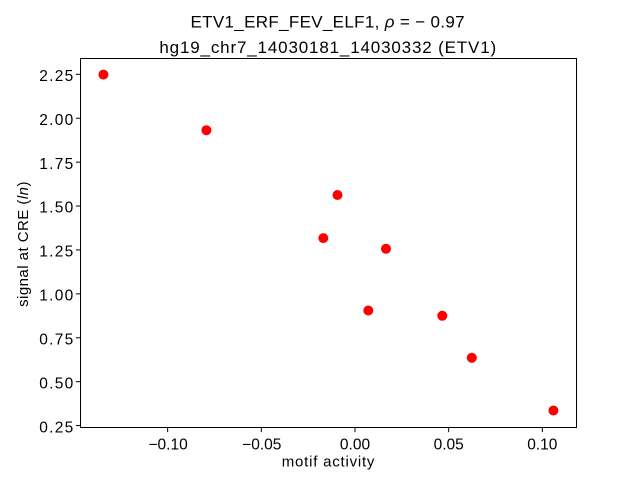 This screenshot has height=480, width=640. Describe the element at coordinates (168, 444) in the screenshot. I see `svg-text: −0.10` at that location.